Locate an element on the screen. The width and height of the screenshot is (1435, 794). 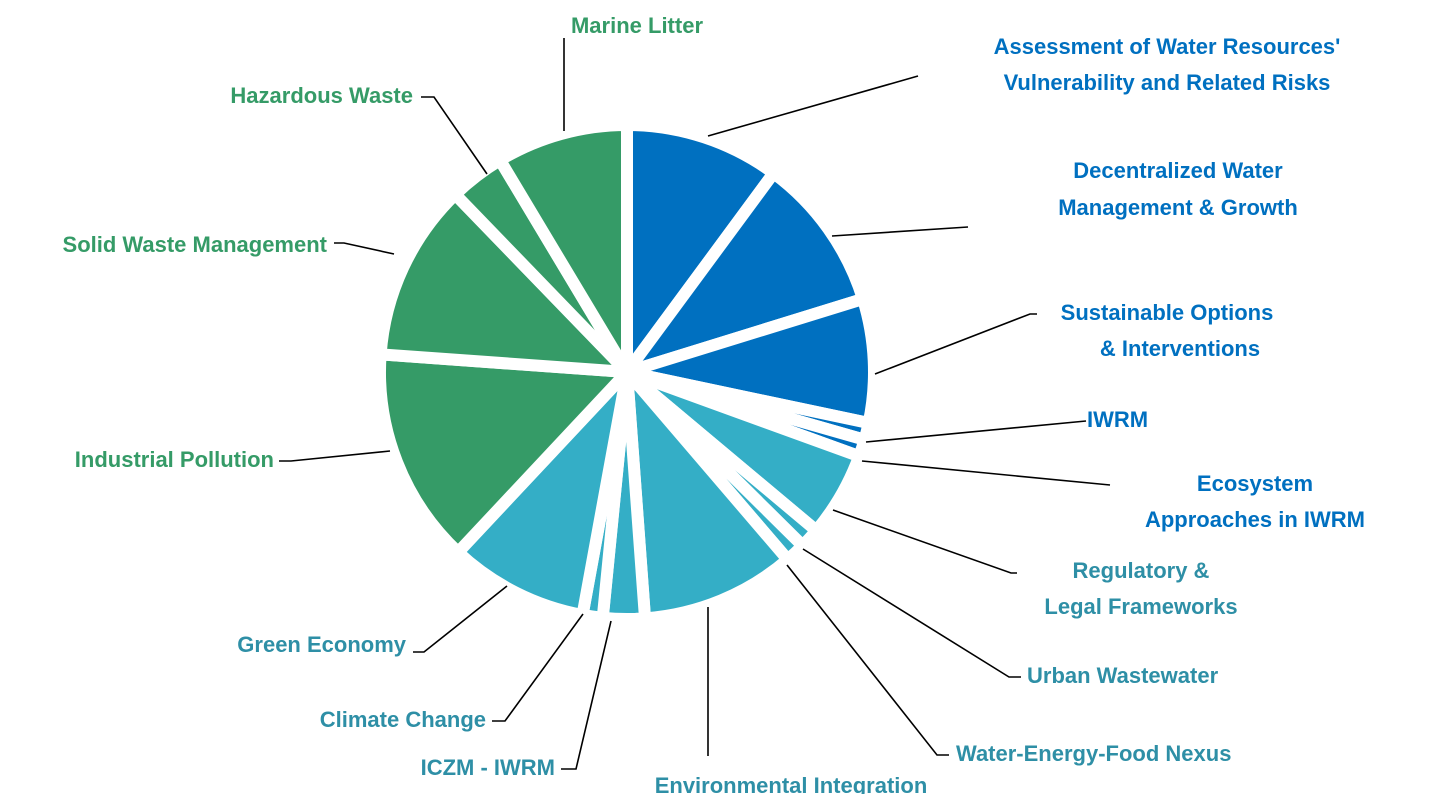
slice-label-ecosystem-approaches-in-iwrm-line-1: Ecosystem is located at coordinates (1255, 483).